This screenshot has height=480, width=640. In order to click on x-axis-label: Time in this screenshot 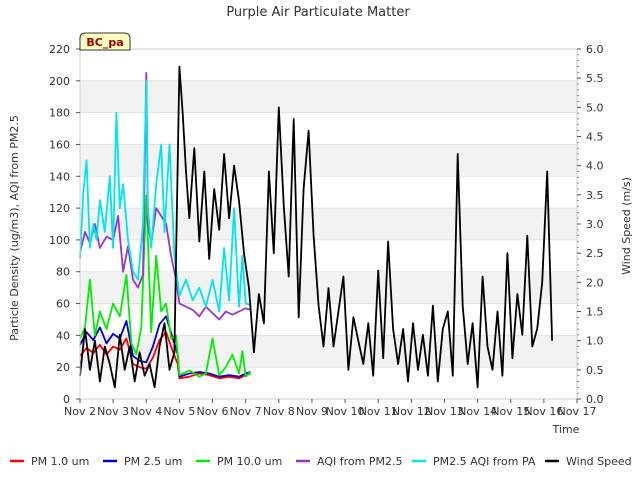, I will do `click(566, 429)`.